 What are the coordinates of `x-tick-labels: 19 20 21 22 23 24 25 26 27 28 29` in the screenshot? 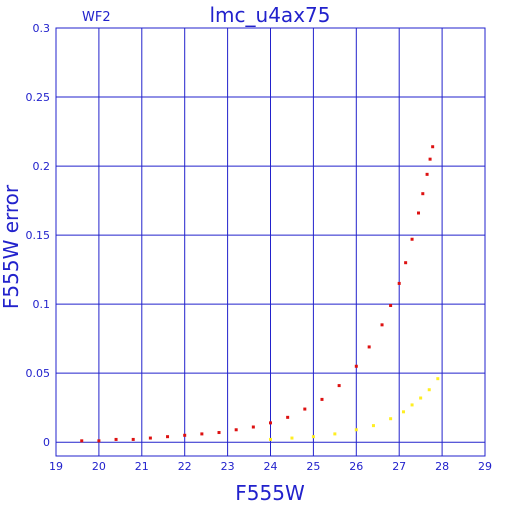 It's located at (270, 466).